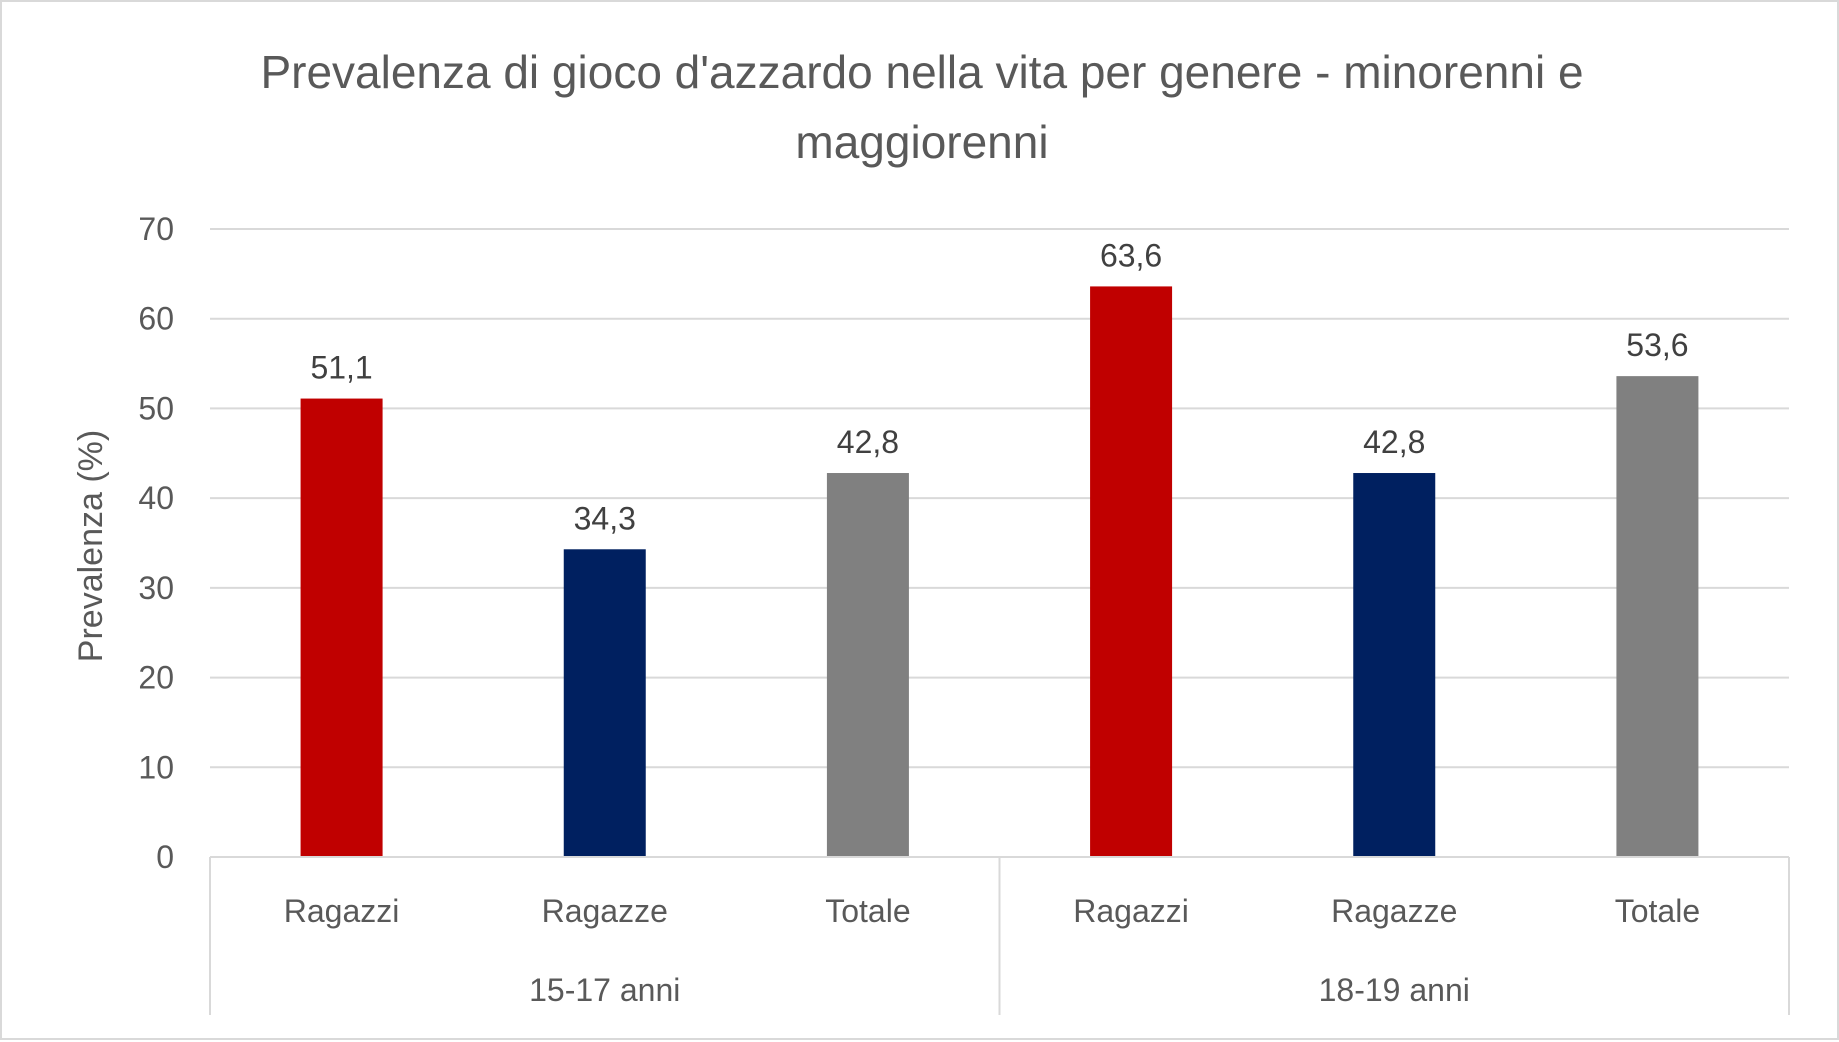 Image resolution: width=1839 pixels, height=1042 pixels. Describe the element at coordinates (1657, 345) in the screenshot. I see `data-label: 53,6` at that location.